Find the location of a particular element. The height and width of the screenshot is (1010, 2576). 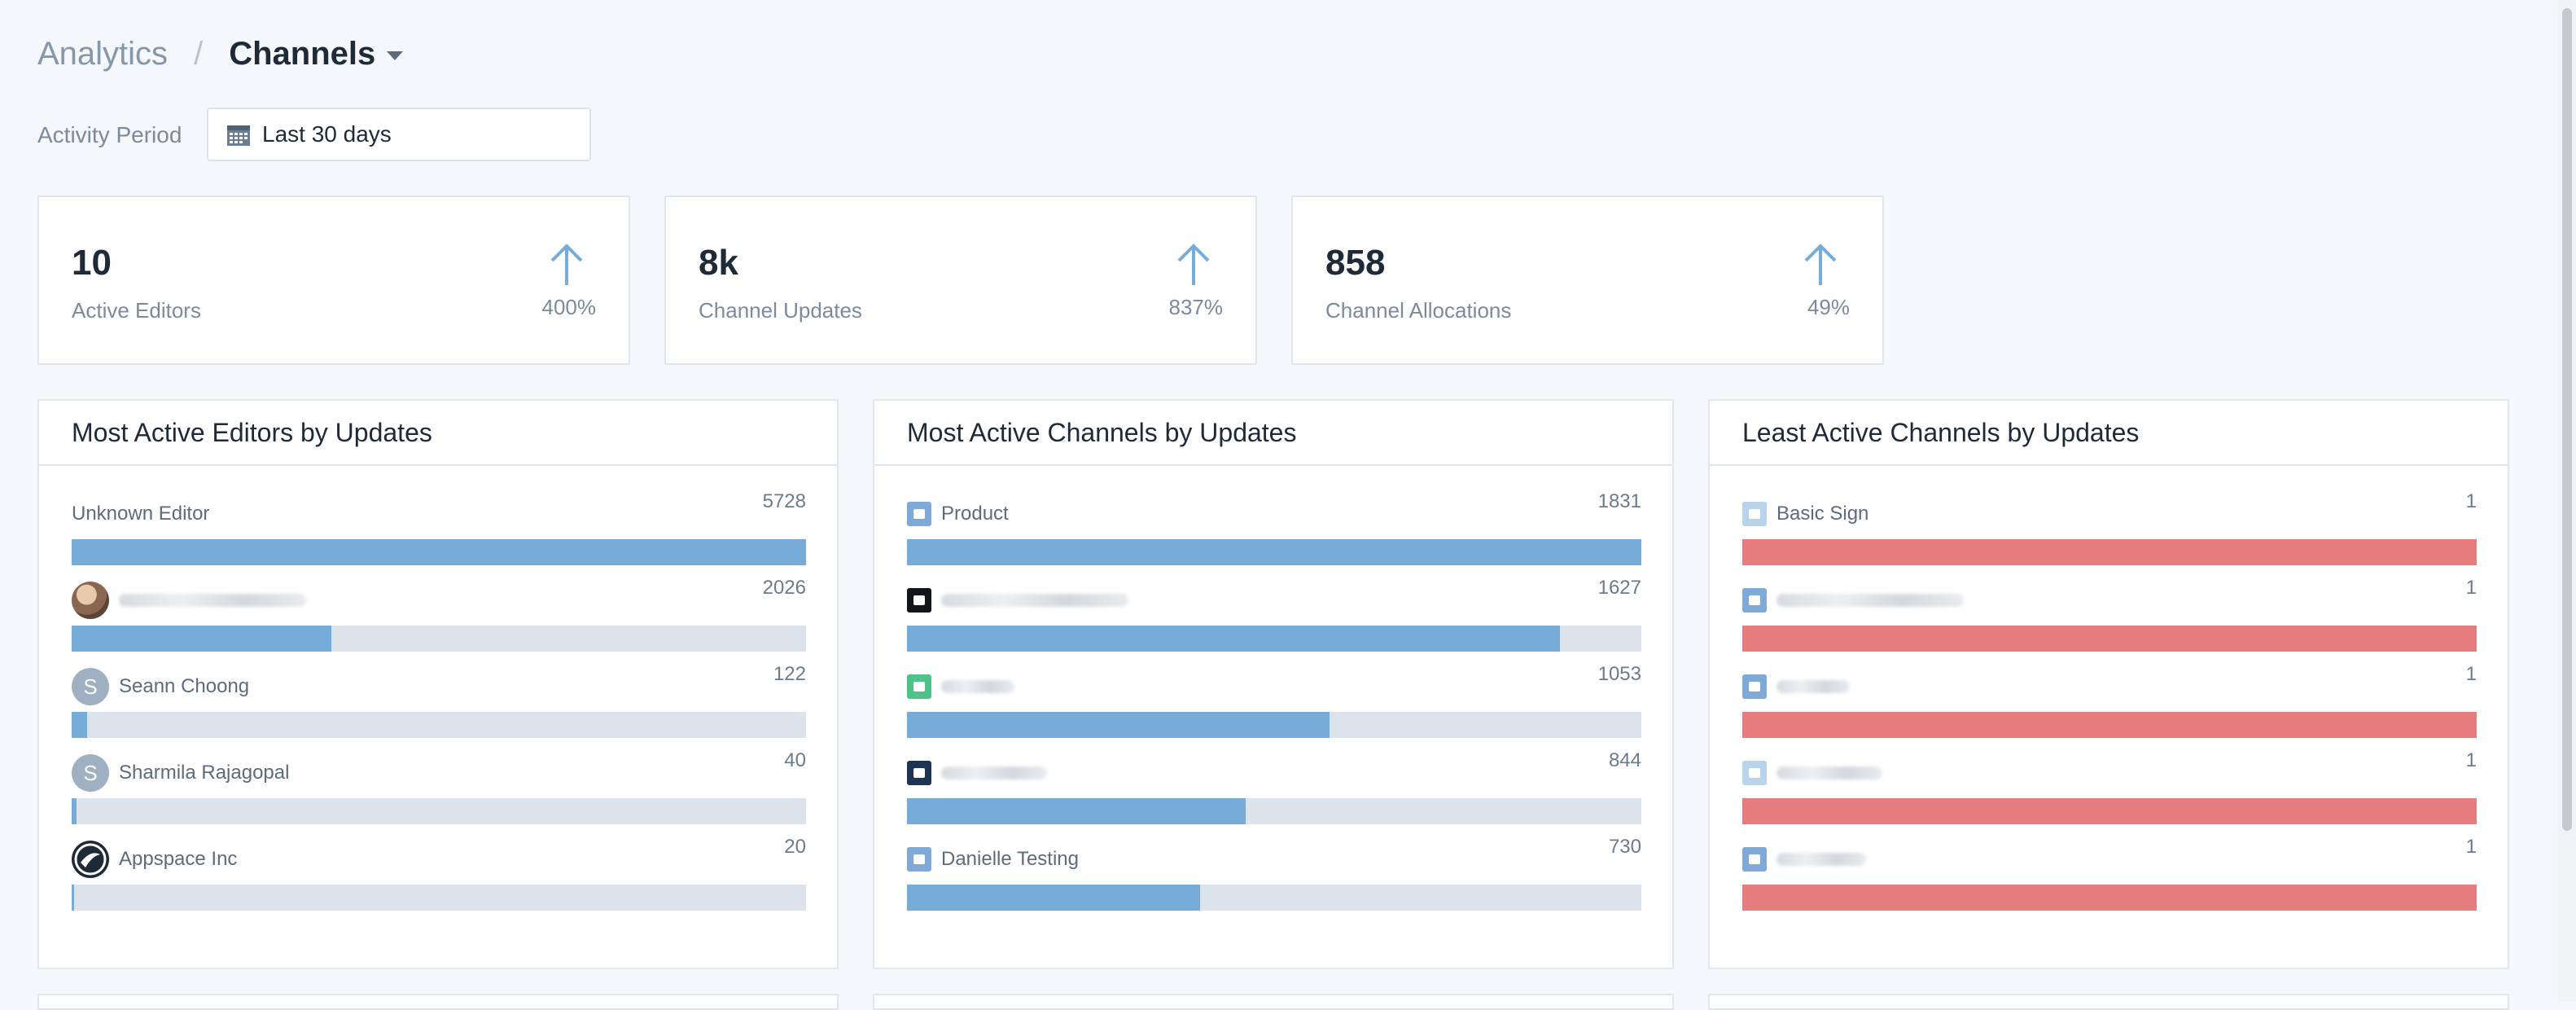

row-label: Basic Sign is located at coordinates (1805, 514).